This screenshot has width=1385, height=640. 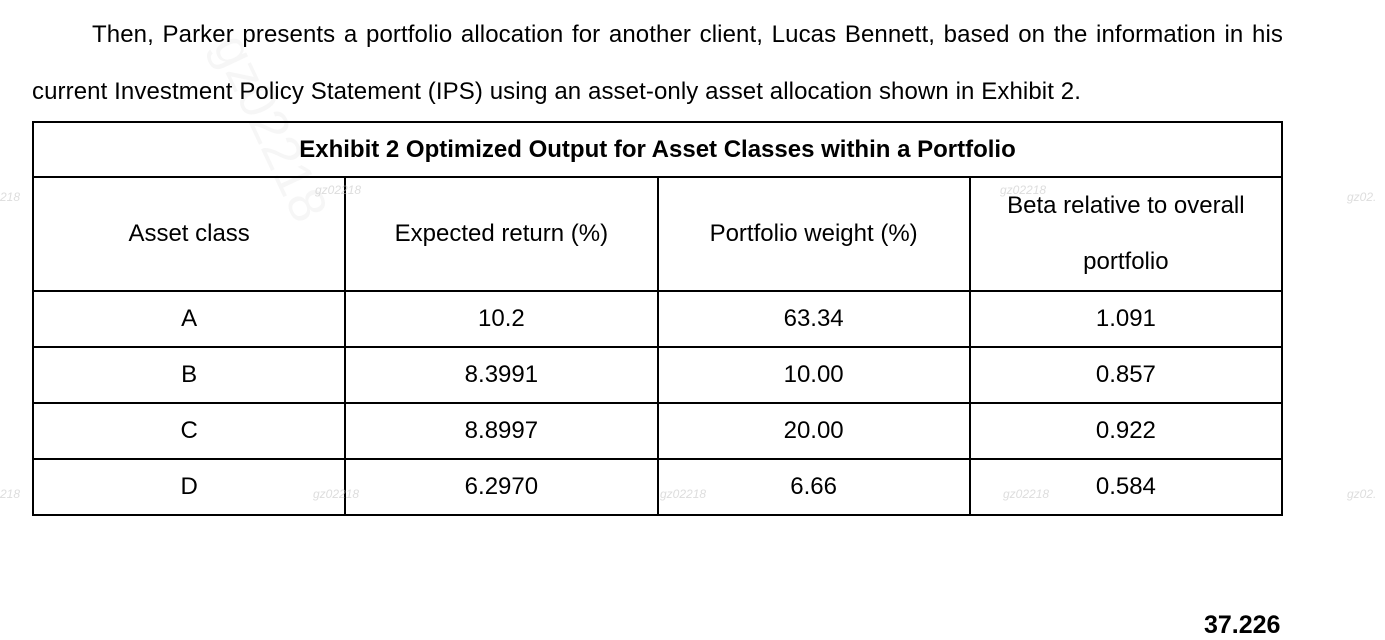 What do you see at coordinates (813, 487) in the screenshot?
I see `cell-portfolio-weight: 6.66` at bounding box center [813, 487].